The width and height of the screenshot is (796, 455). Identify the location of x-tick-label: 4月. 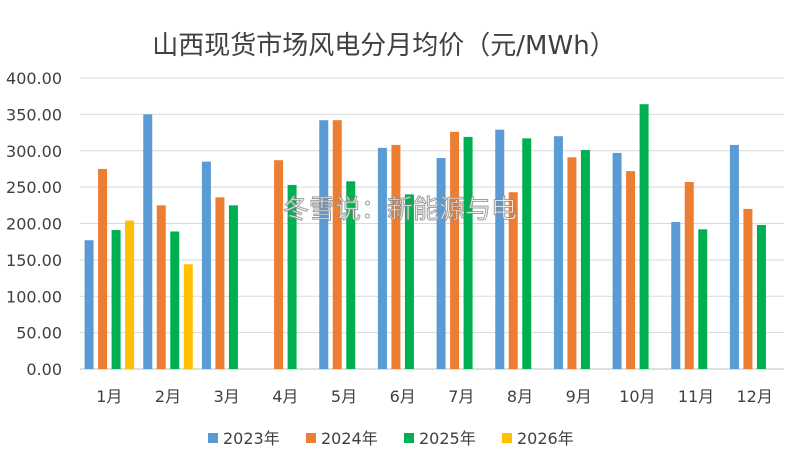
(285, 396).